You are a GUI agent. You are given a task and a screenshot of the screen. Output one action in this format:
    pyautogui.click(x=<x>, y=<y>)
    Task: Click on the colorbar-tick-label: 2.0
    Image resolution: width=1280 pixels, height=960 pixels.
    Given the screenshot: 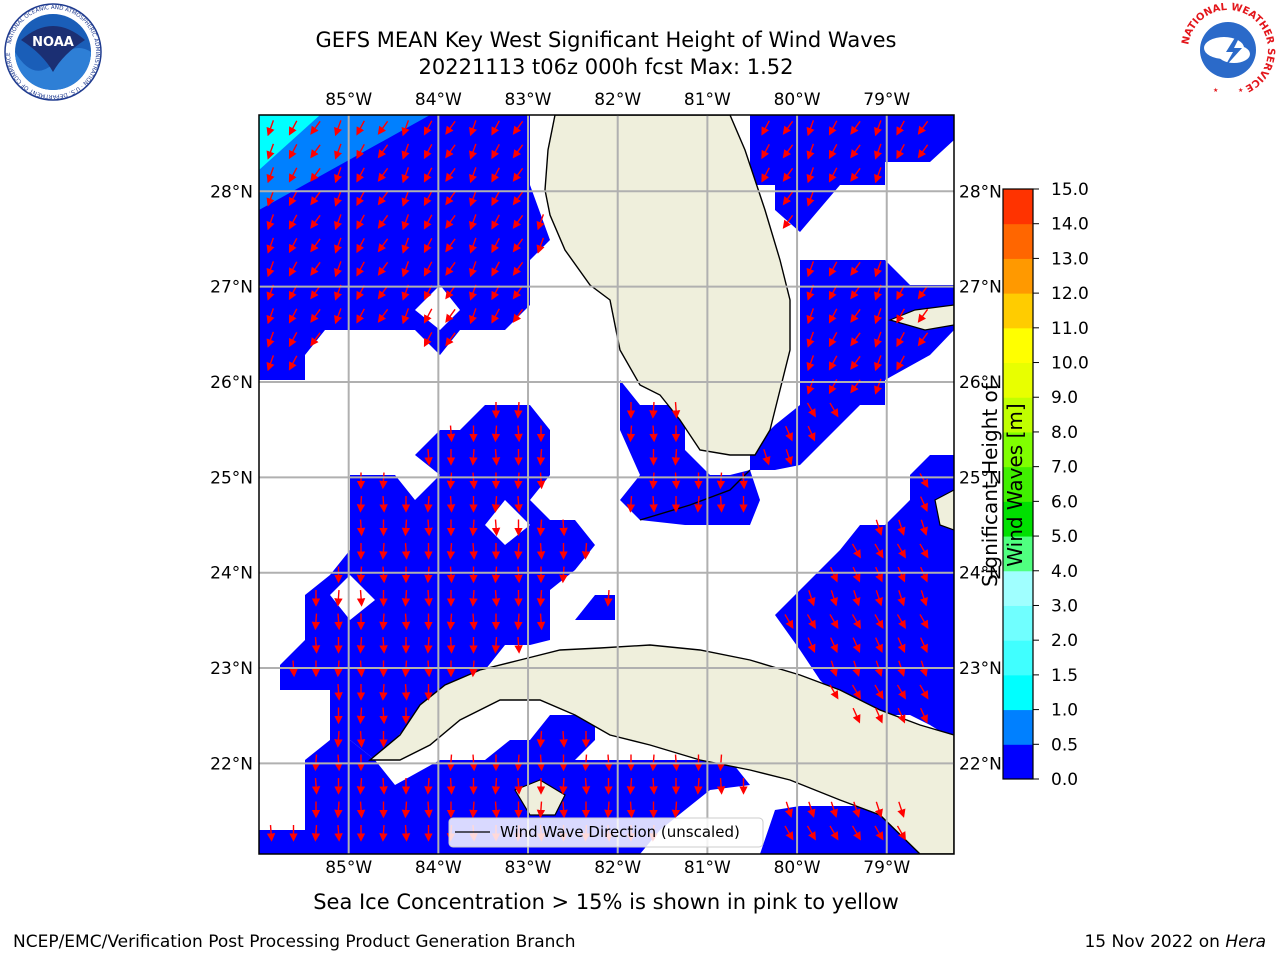 What is the action you would take?
    pyautogui.click(x=1064, y=641)
    